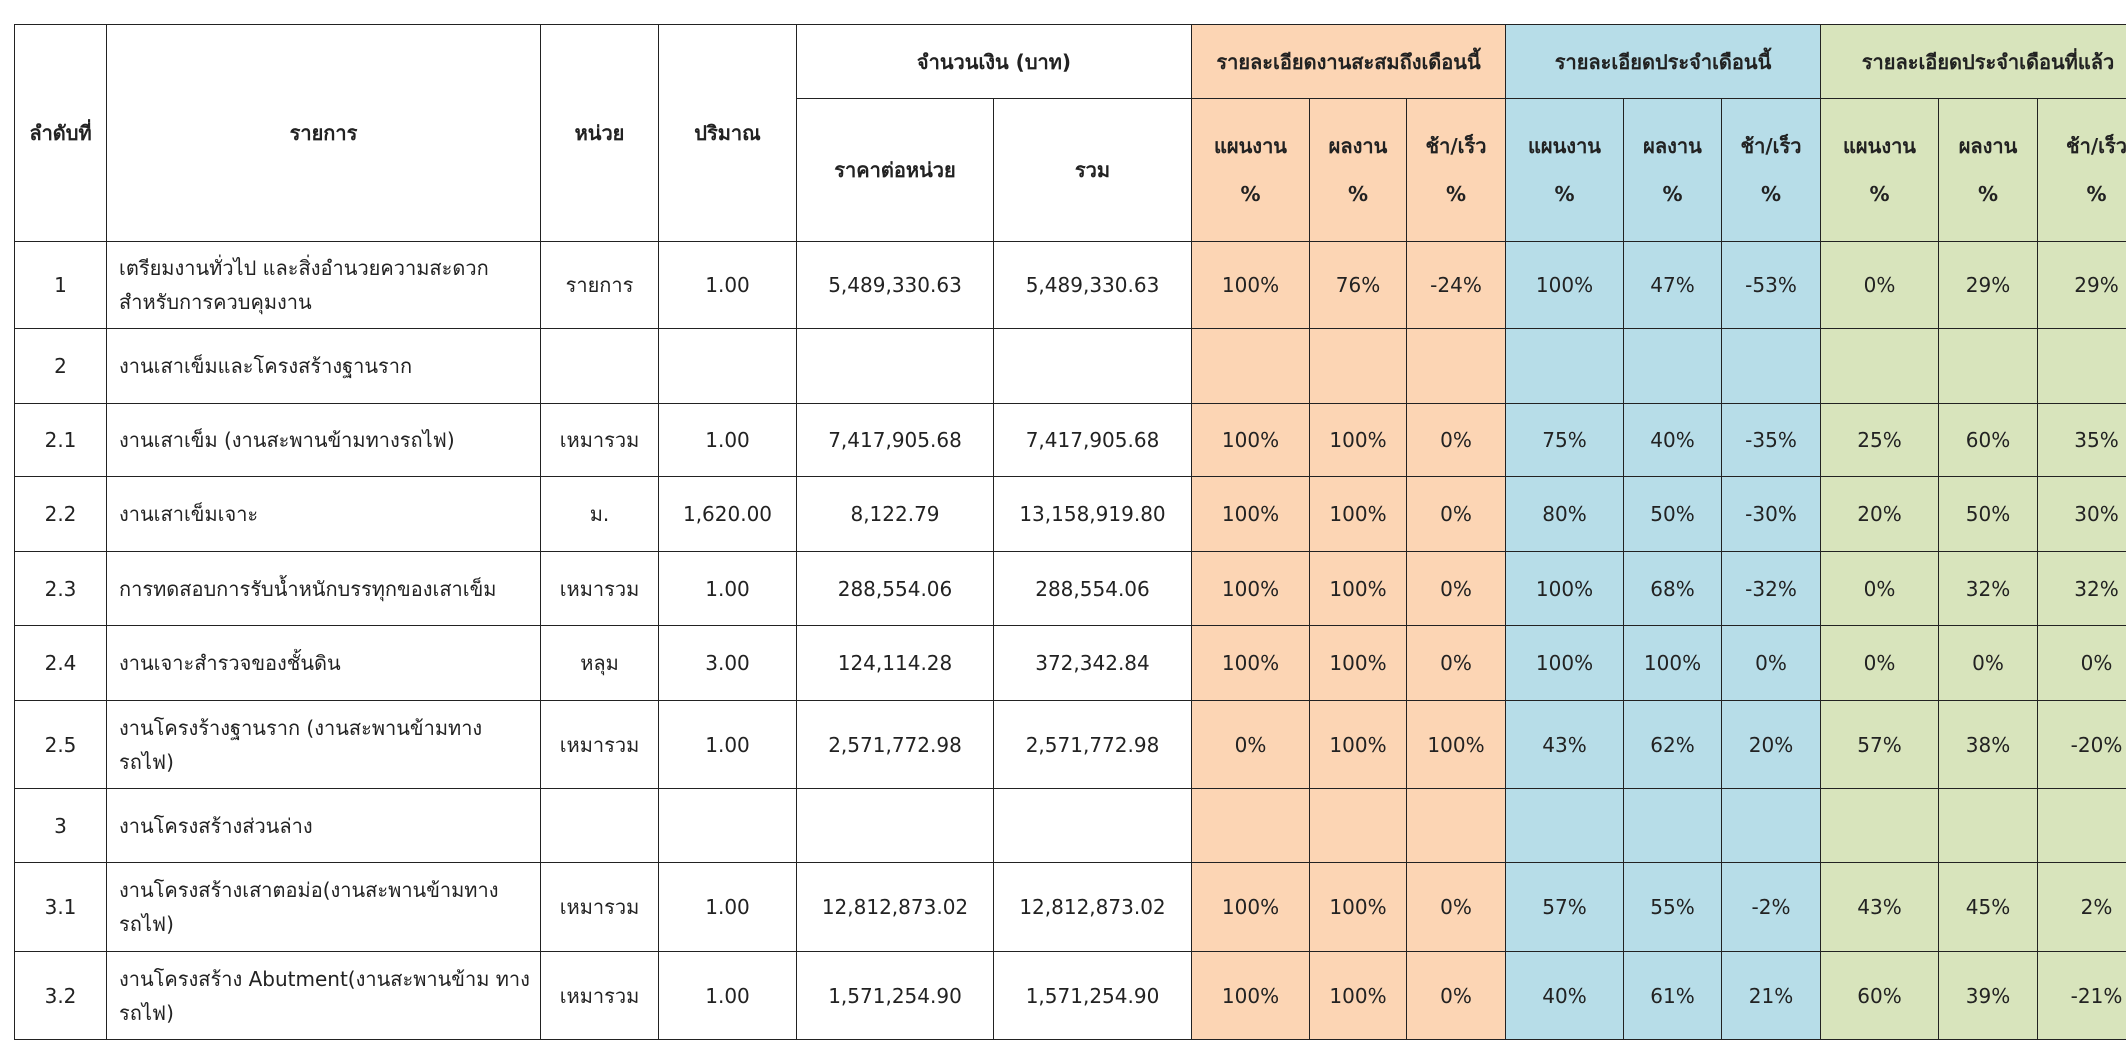 This screenshot has width=2126, height=1060. Describe the element at coordinates (895, 366) in the screenshot. I see `cell-unit-price` at that location.